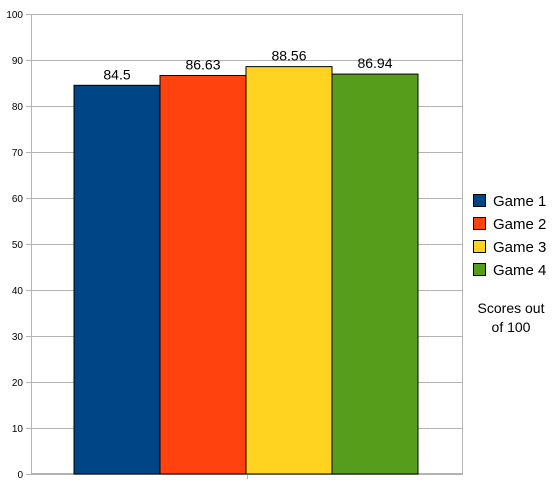 This screenshot has height=496, width=560. What do you see at coordinates (20, 475) in the screenshot?
I see `y-tick-label-0: 0` at bounding box center [20, 475].